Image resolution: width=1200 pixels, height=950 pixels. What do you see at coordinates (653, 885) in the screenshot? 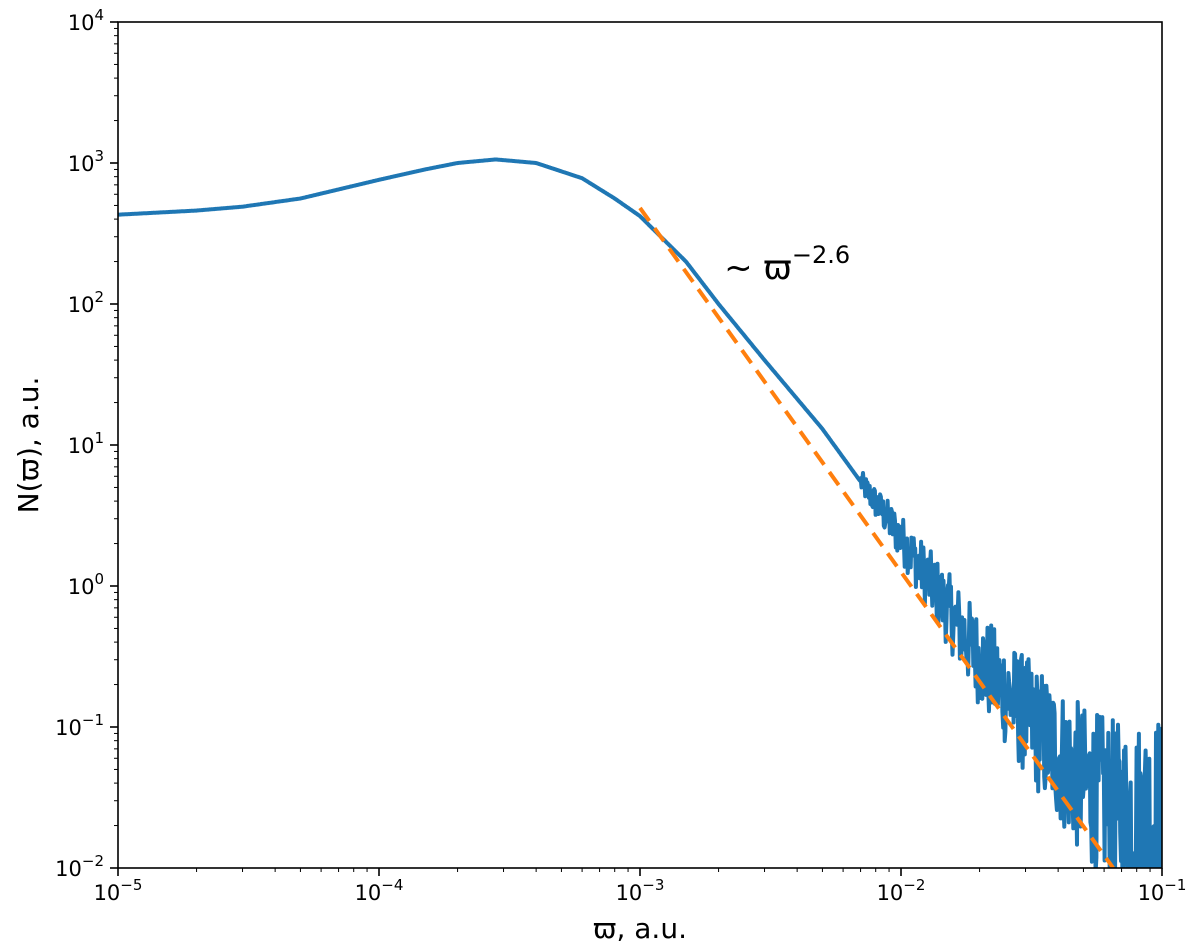
I see `x-tick-label-exp: −3` at bounding box center [653, 885].